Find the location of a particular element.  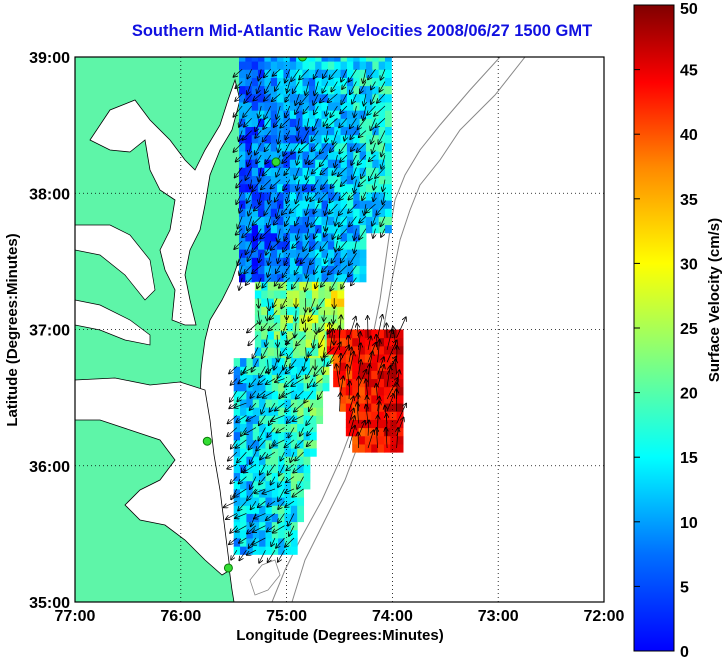

colorbar-tick-label: 15 is located at coordinates (689, 458).